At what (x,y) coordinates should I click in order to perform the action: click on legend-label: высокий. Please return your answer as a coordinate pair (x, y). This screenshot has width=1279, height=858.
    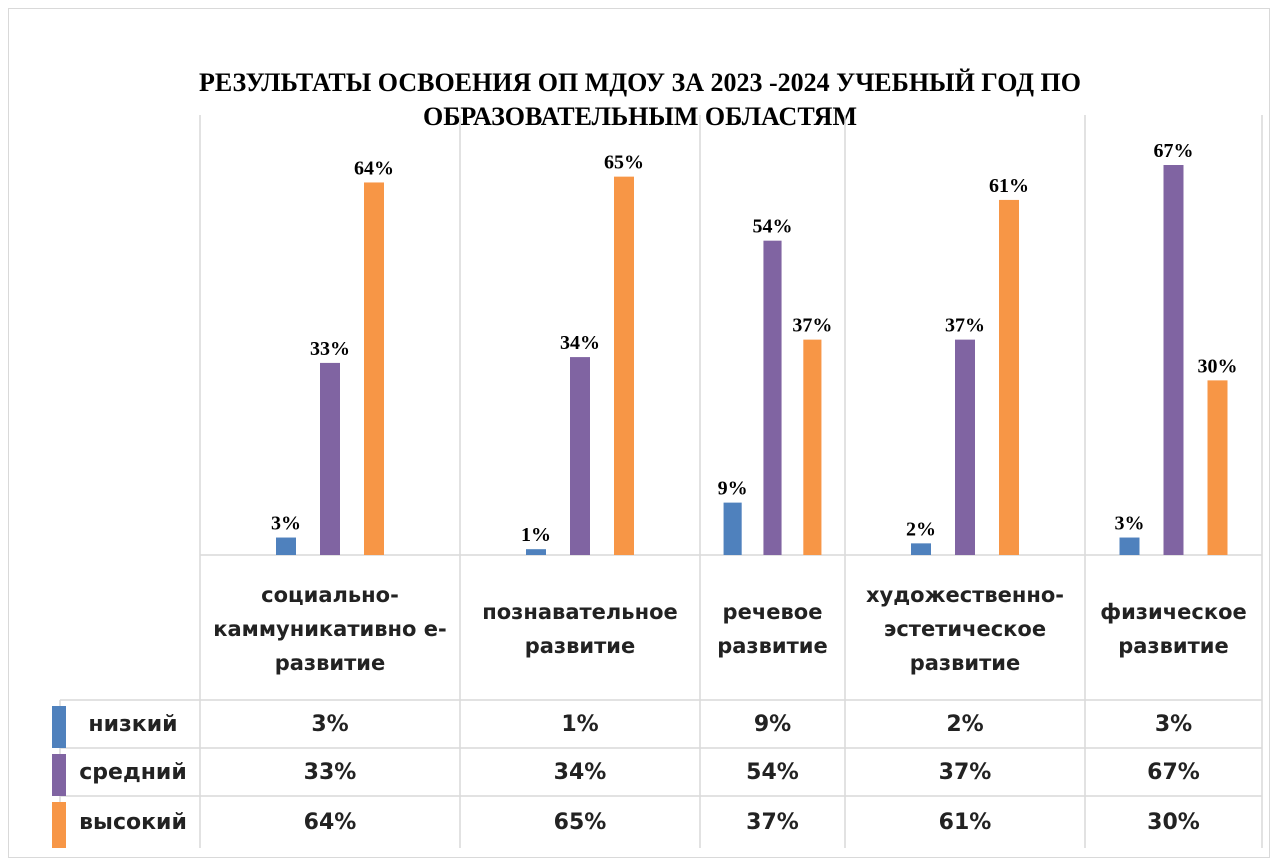
    Looking at the image, I should click on (133, 822).